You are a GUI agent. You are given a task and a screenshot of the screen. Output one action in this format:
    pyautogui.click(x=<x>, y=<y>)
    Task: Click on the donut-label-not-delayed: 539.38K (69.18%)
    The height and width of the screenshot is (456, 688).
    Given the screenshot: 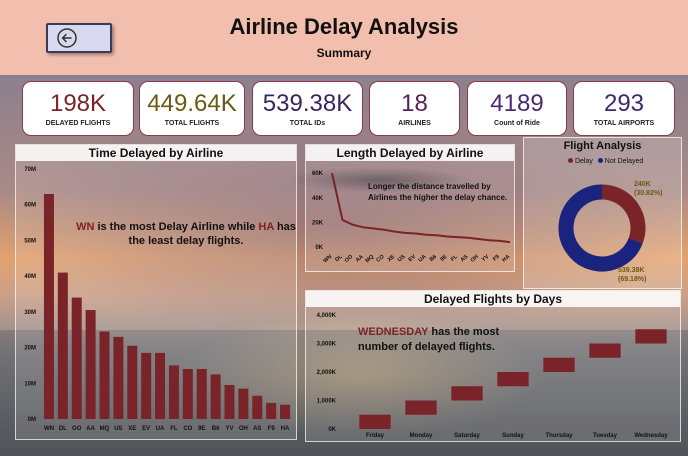 What is the action you would take?
    pyautogui.click(x=632, y=275)
    